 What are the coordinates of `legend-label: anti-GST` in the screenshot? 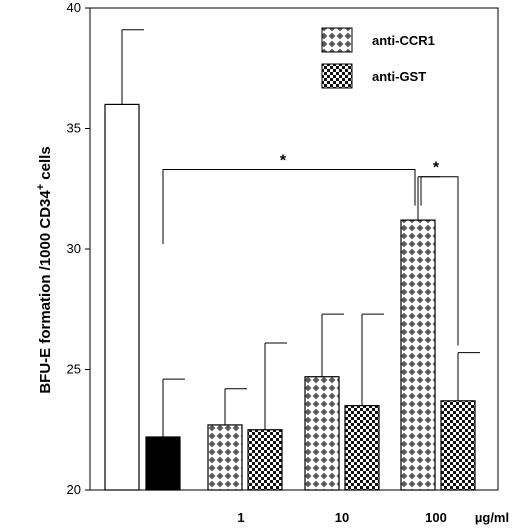 It's located at (399, 76).